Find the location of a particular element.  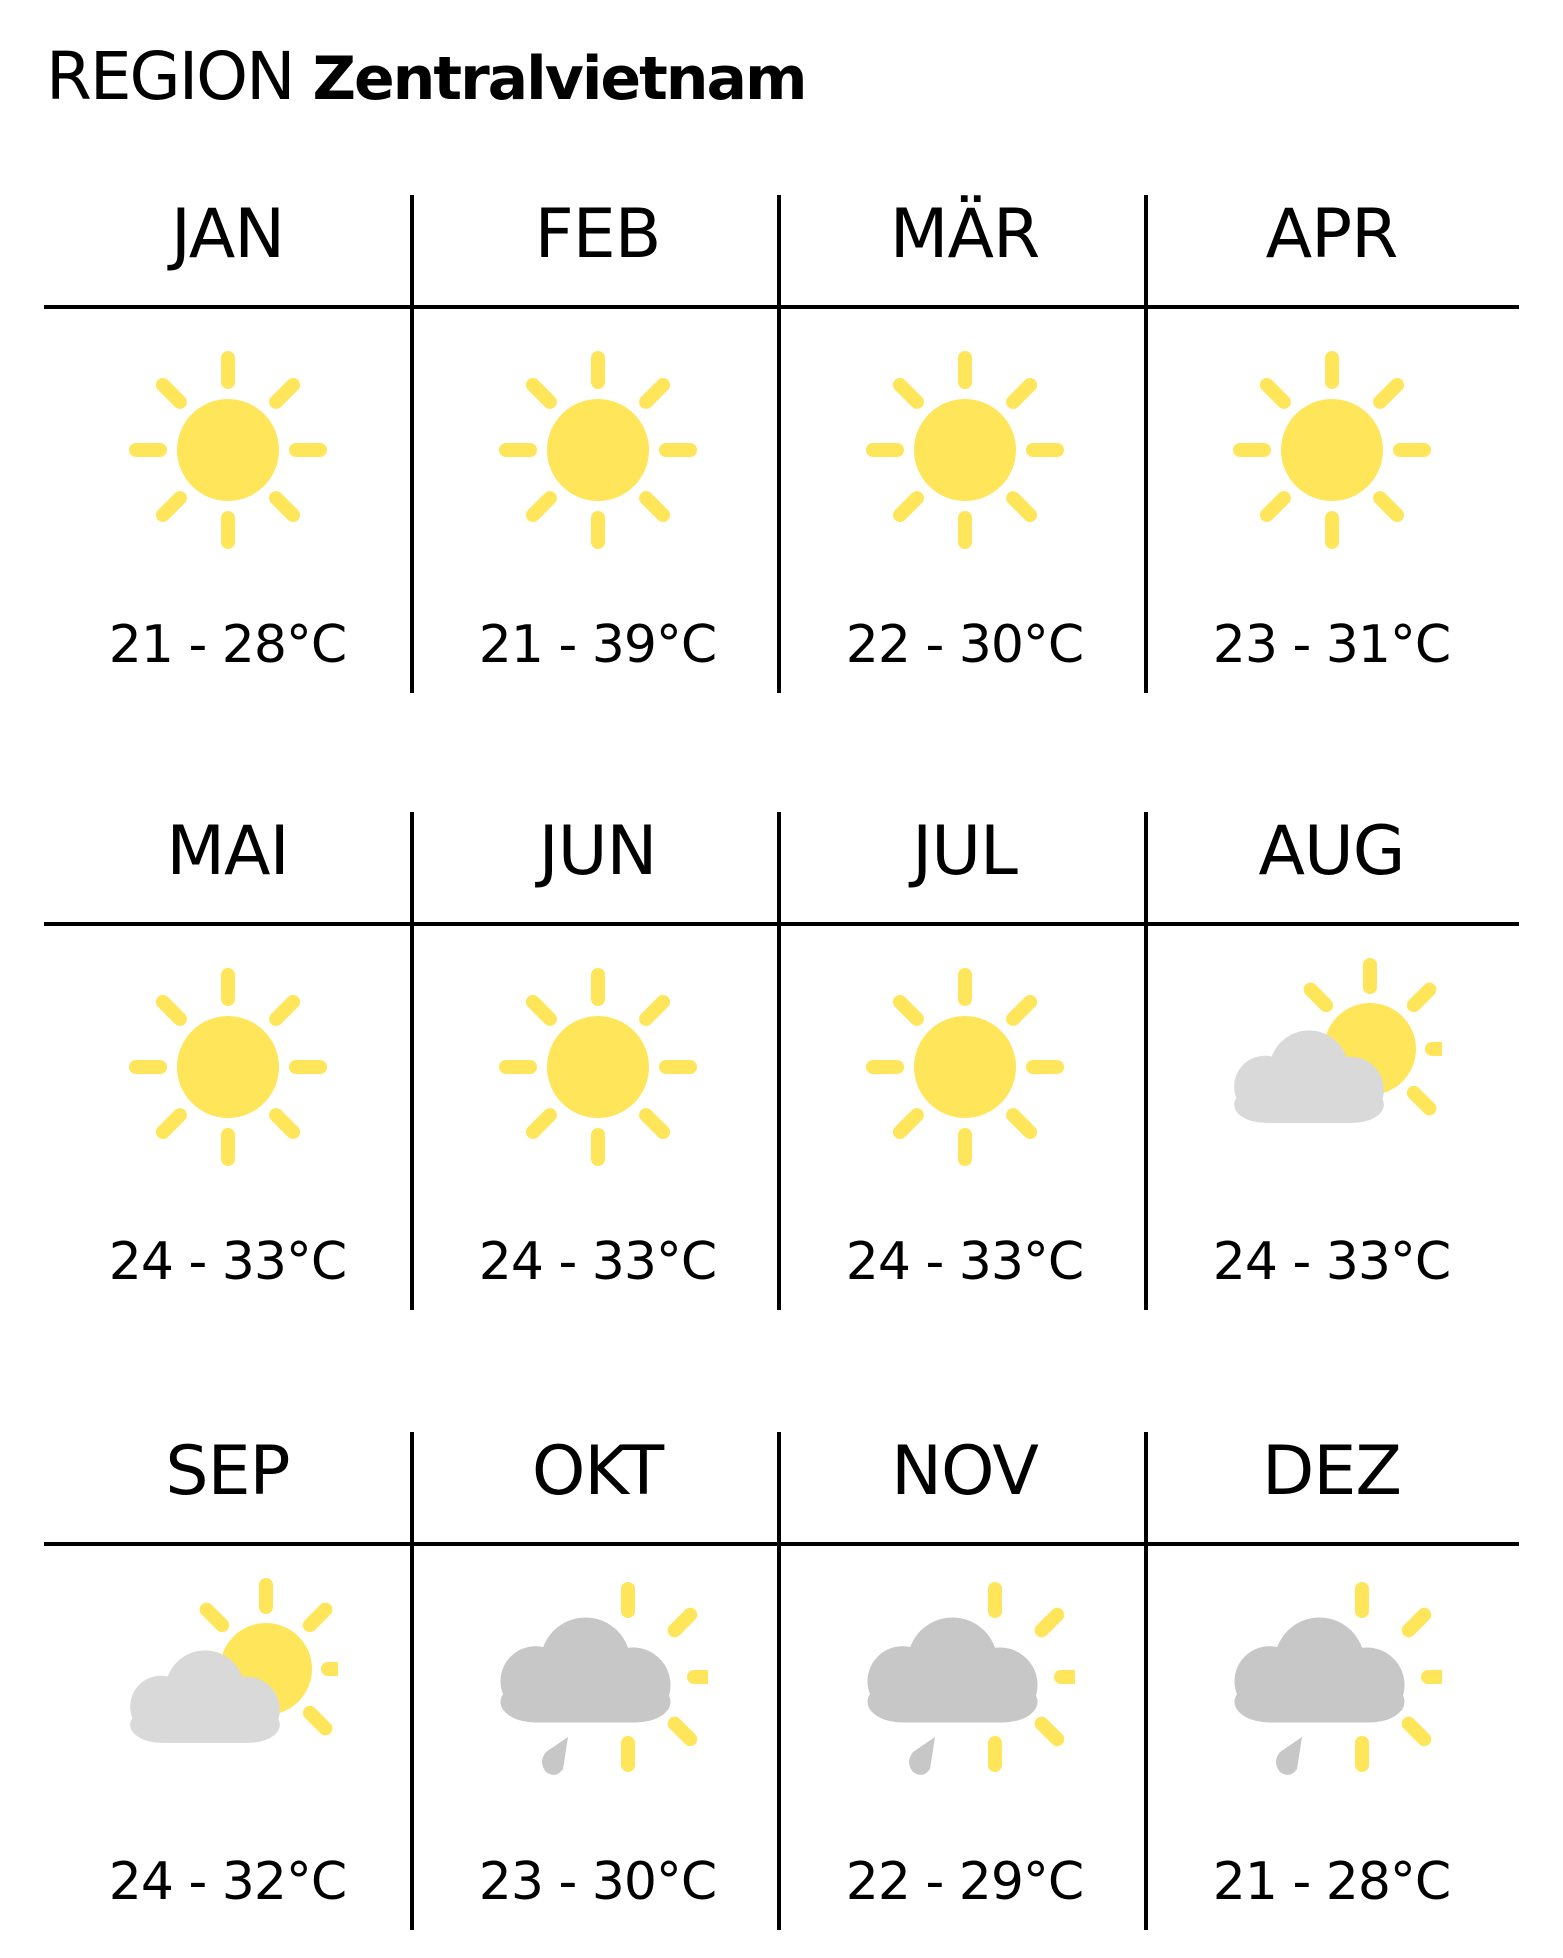

month-cell: SEP 24 - 32°C is located at coordinates (227, 1682).